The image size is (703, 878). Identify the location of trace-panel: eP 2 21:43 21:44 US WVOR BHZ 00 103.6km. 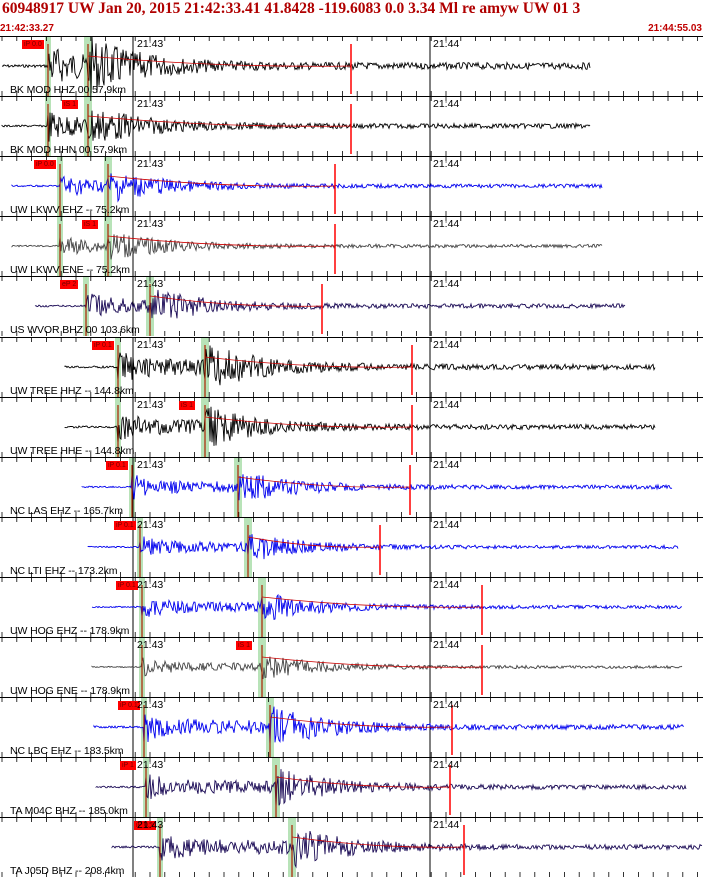
(351, 306).